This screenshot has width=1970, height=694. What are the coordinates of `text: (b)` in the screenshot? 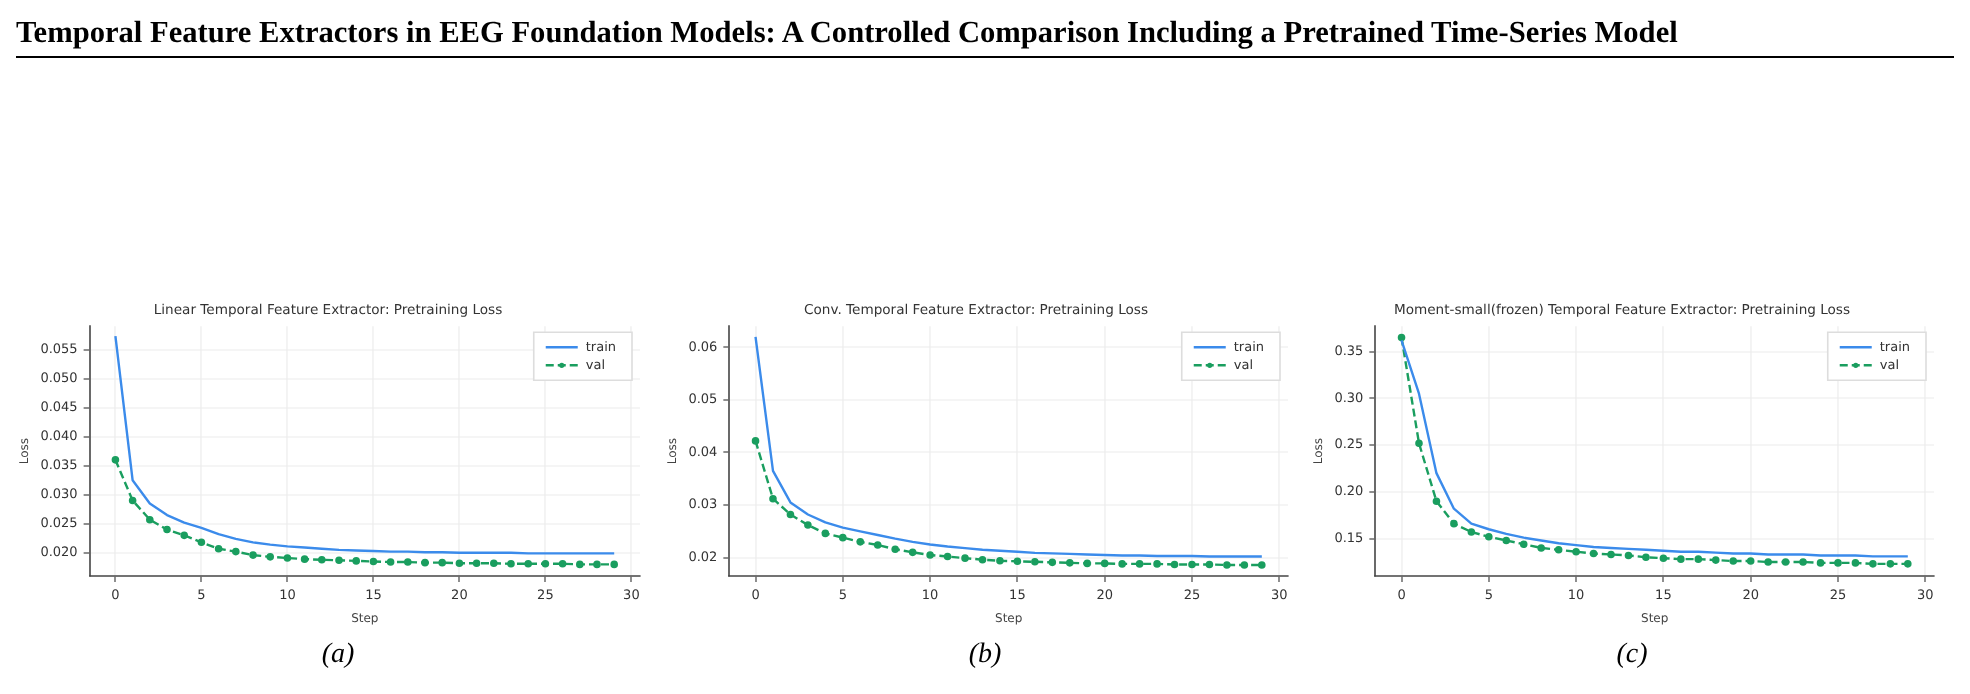 It's located at (985, 656).